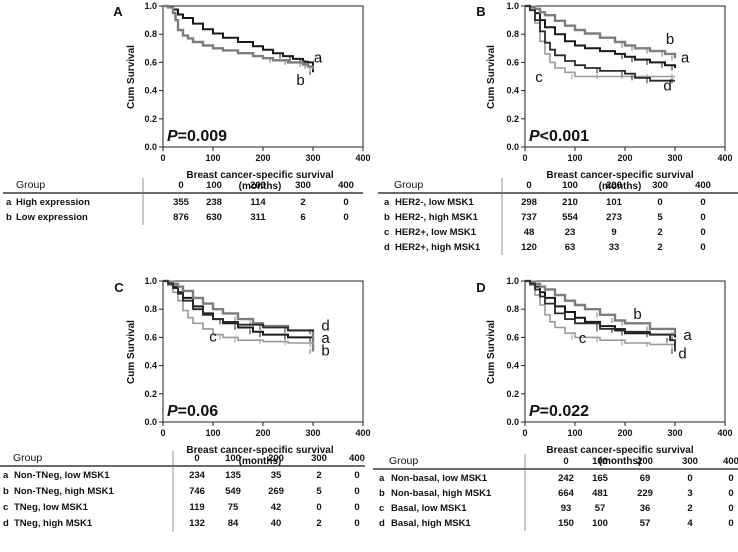  I want to click on table-cell: 42, so click(276, 507).